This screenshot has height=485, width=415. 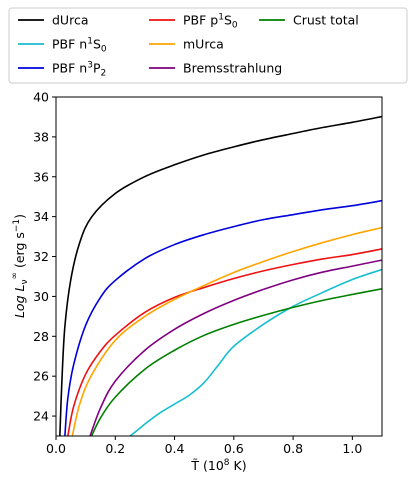 I want to click on y-tick-label: 36, so click(x=41, y=176).